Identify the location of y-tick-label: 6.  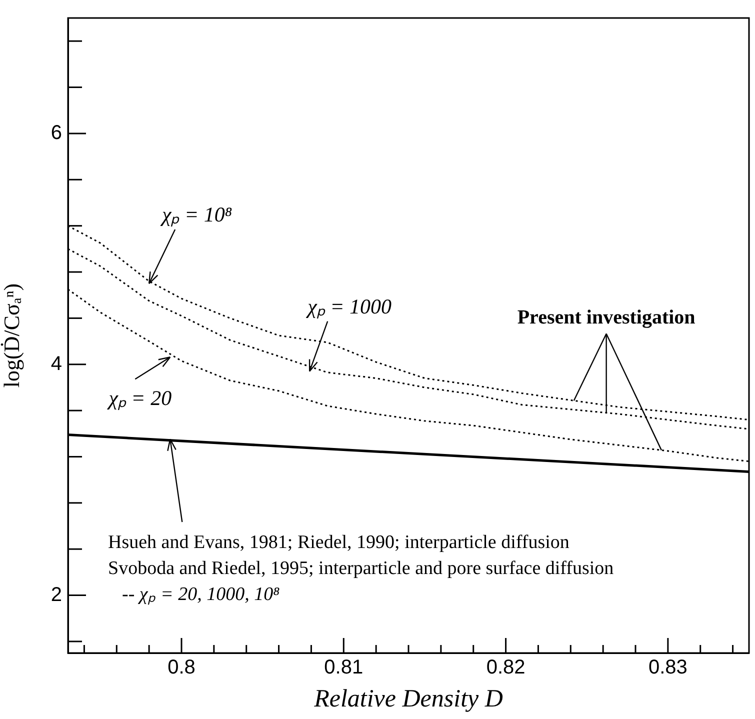
(56, 133).